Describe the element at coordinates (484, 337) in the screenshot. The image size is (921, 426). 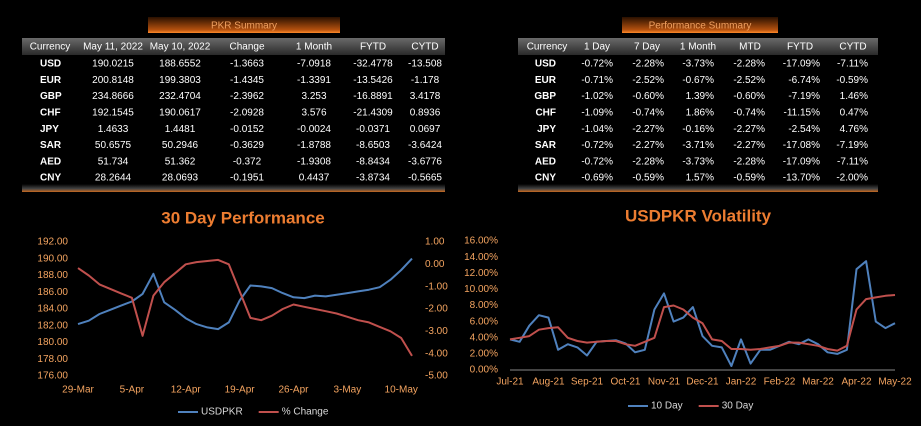
I see `y-tick-label: 4.00%` at that location.